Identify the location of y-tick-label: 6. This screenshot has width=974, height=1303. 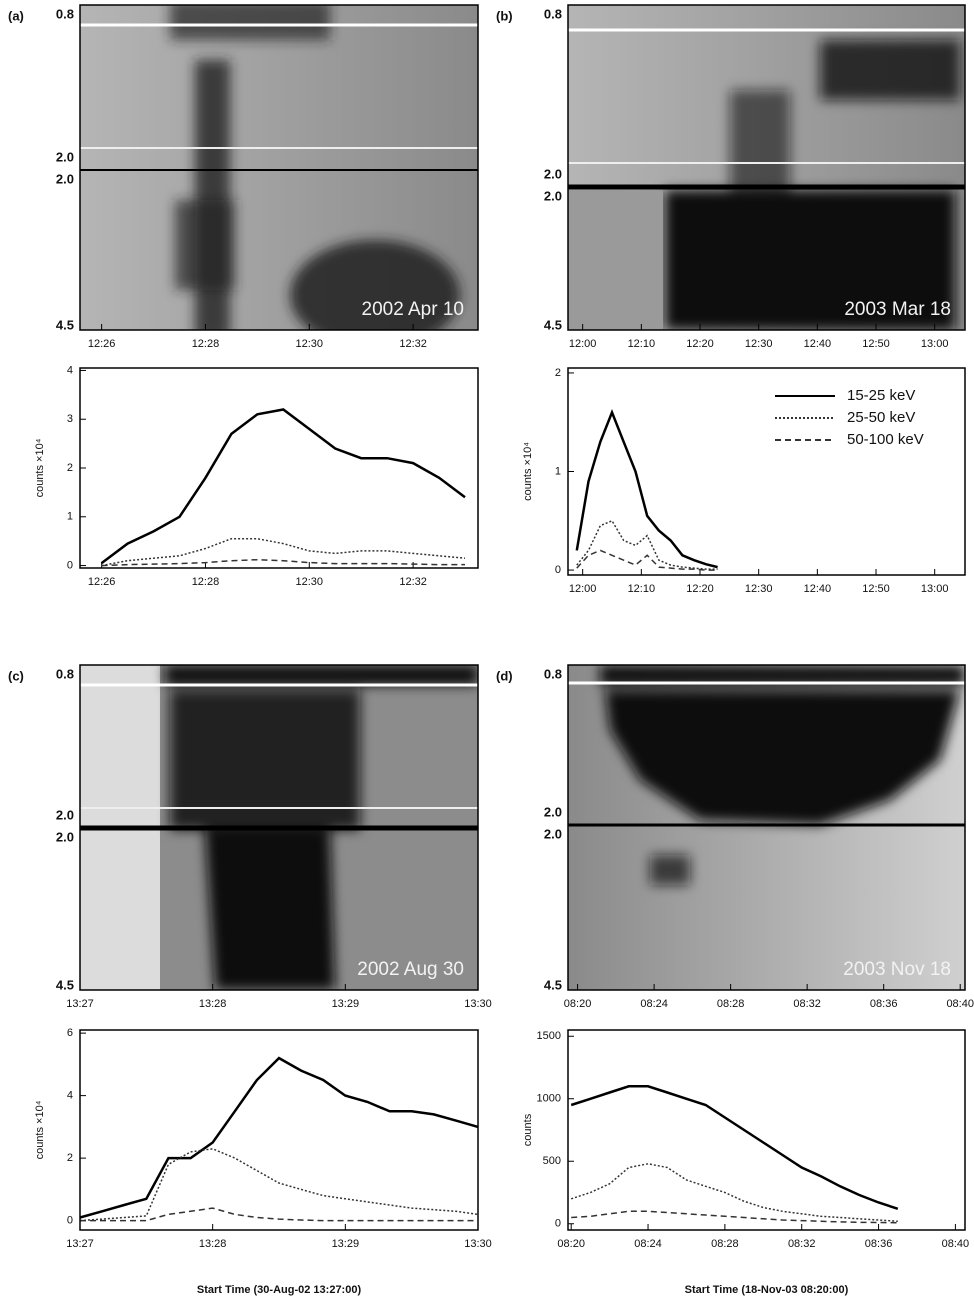
(70, 1033).